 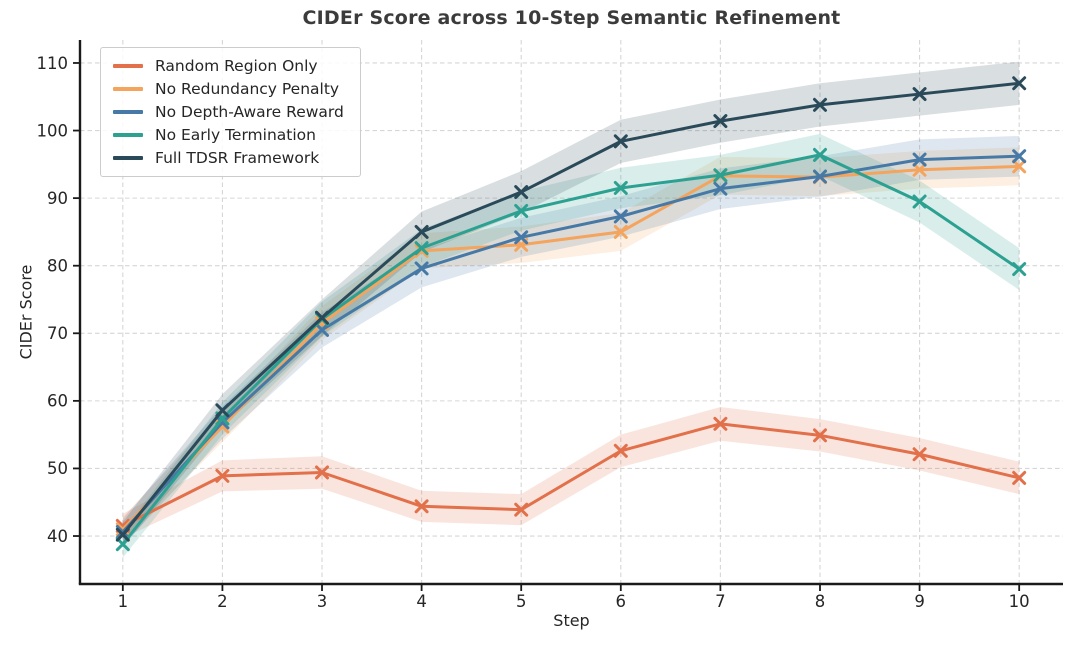 I want to click on x-axis-label: Step, so click(x=571, y=620).